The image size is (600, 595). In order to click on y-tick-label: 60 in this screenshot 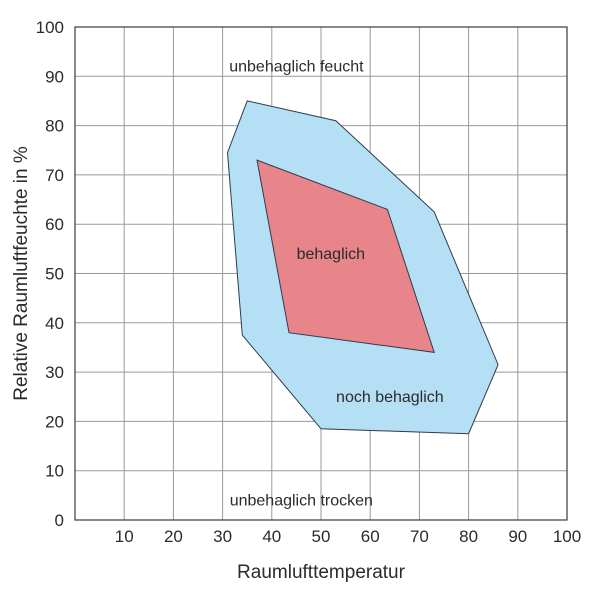, I will do `click(54, 224)`.